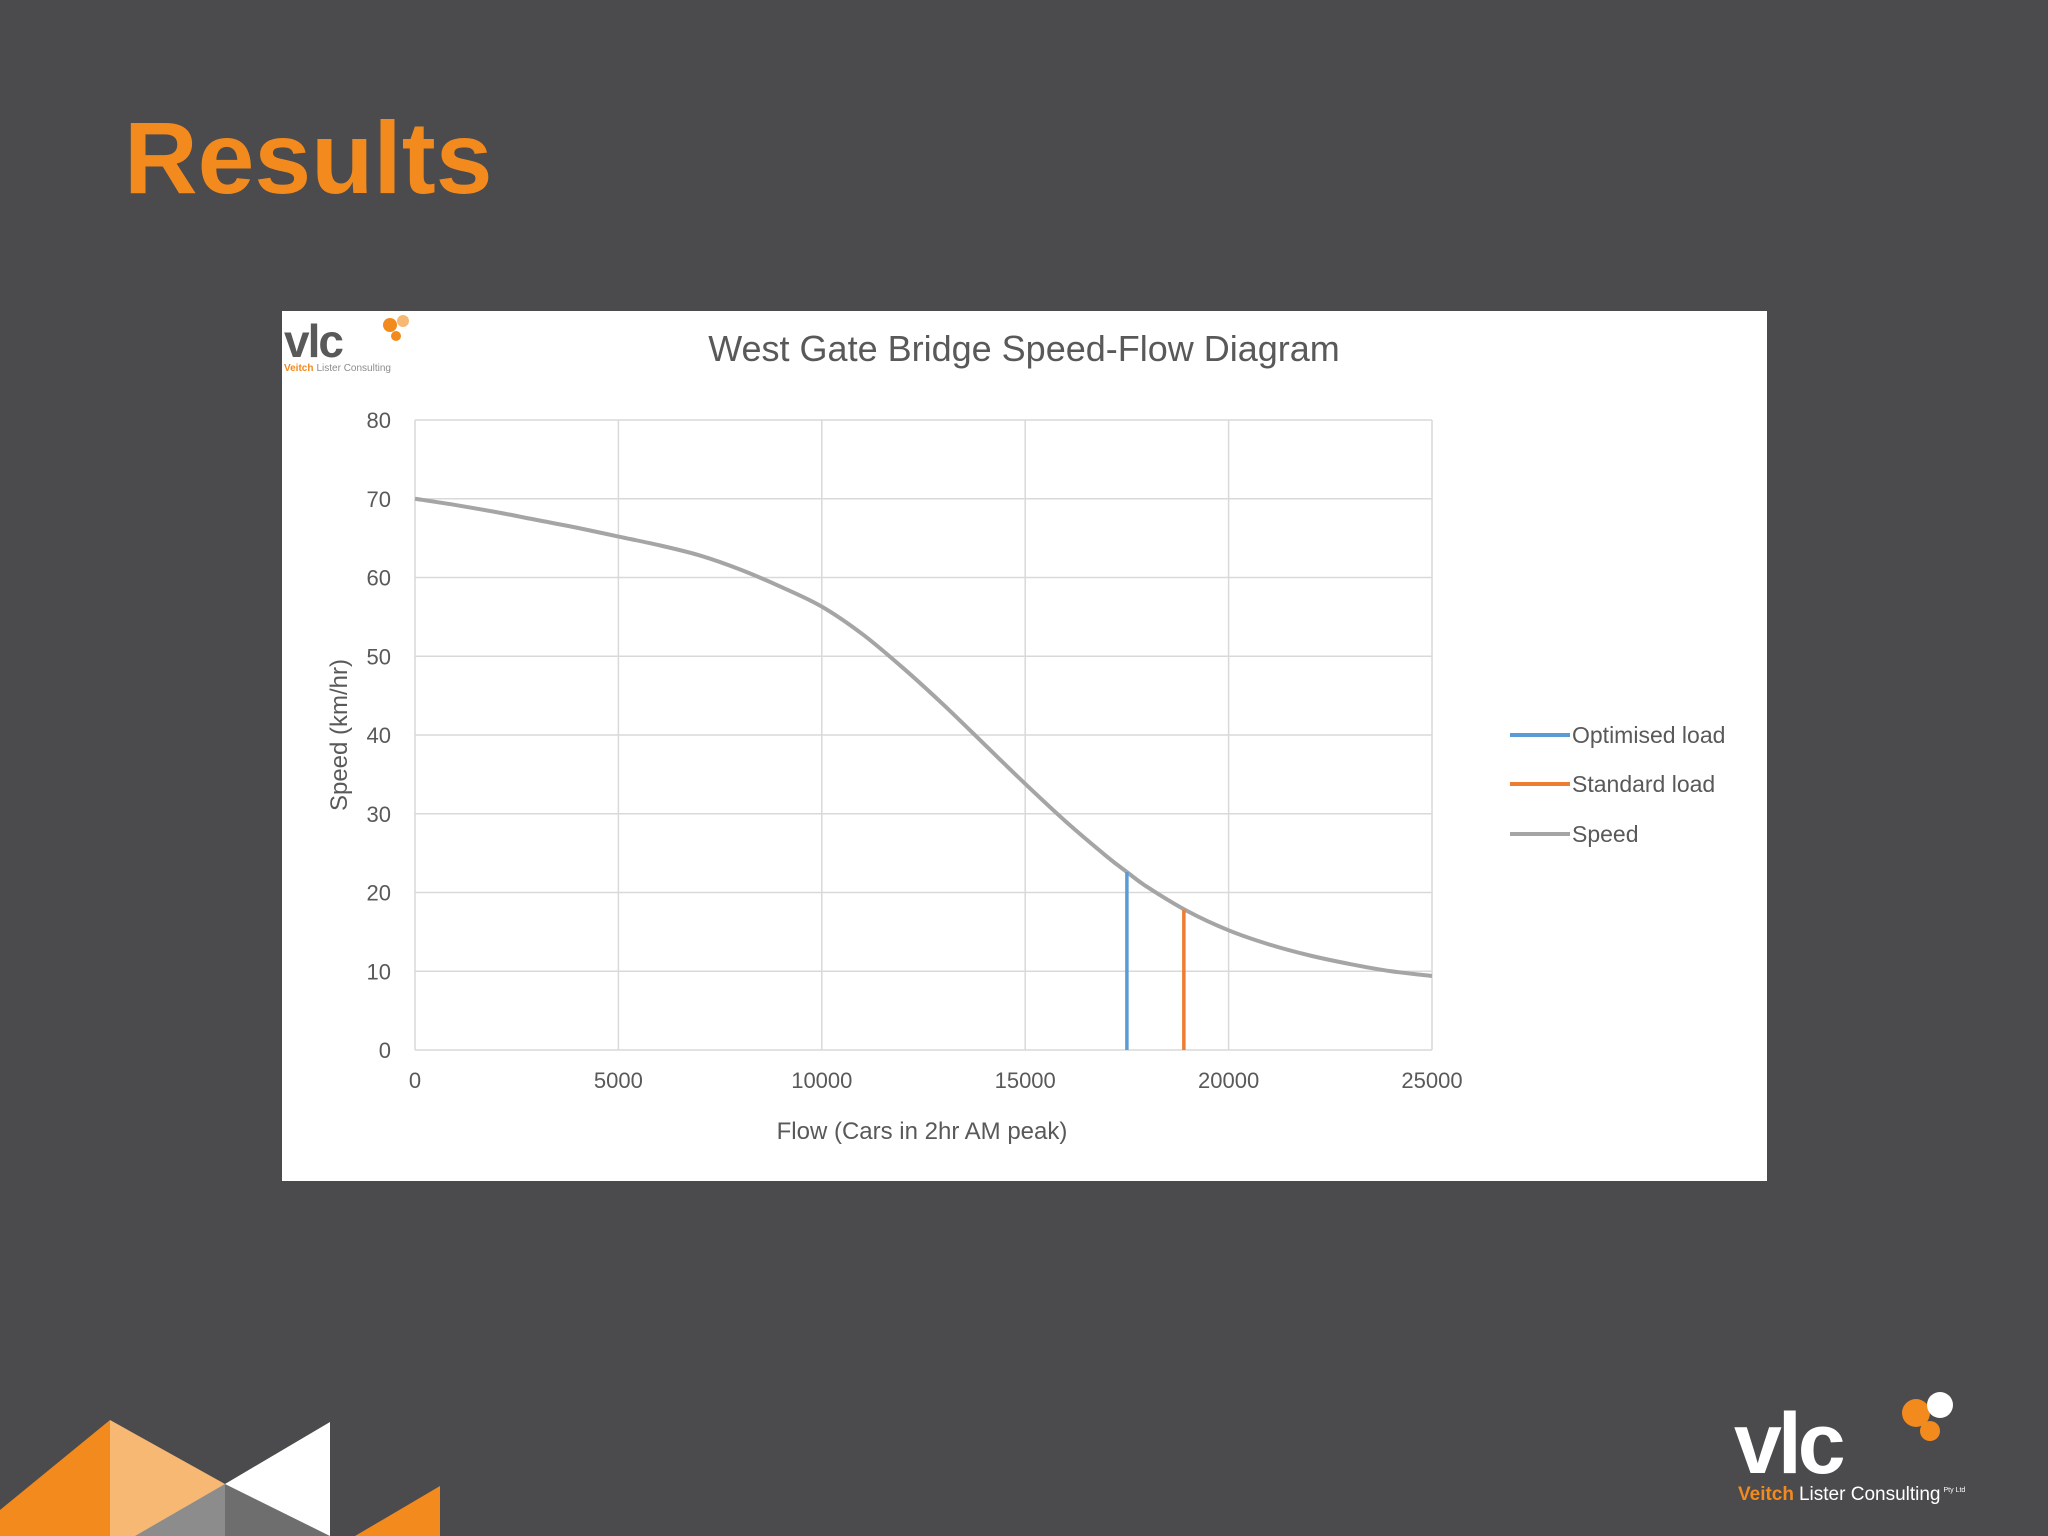 The height and width of the screenshot is (1536, 2048). I want to click on y-tick-label: 10, so click(379, 971).